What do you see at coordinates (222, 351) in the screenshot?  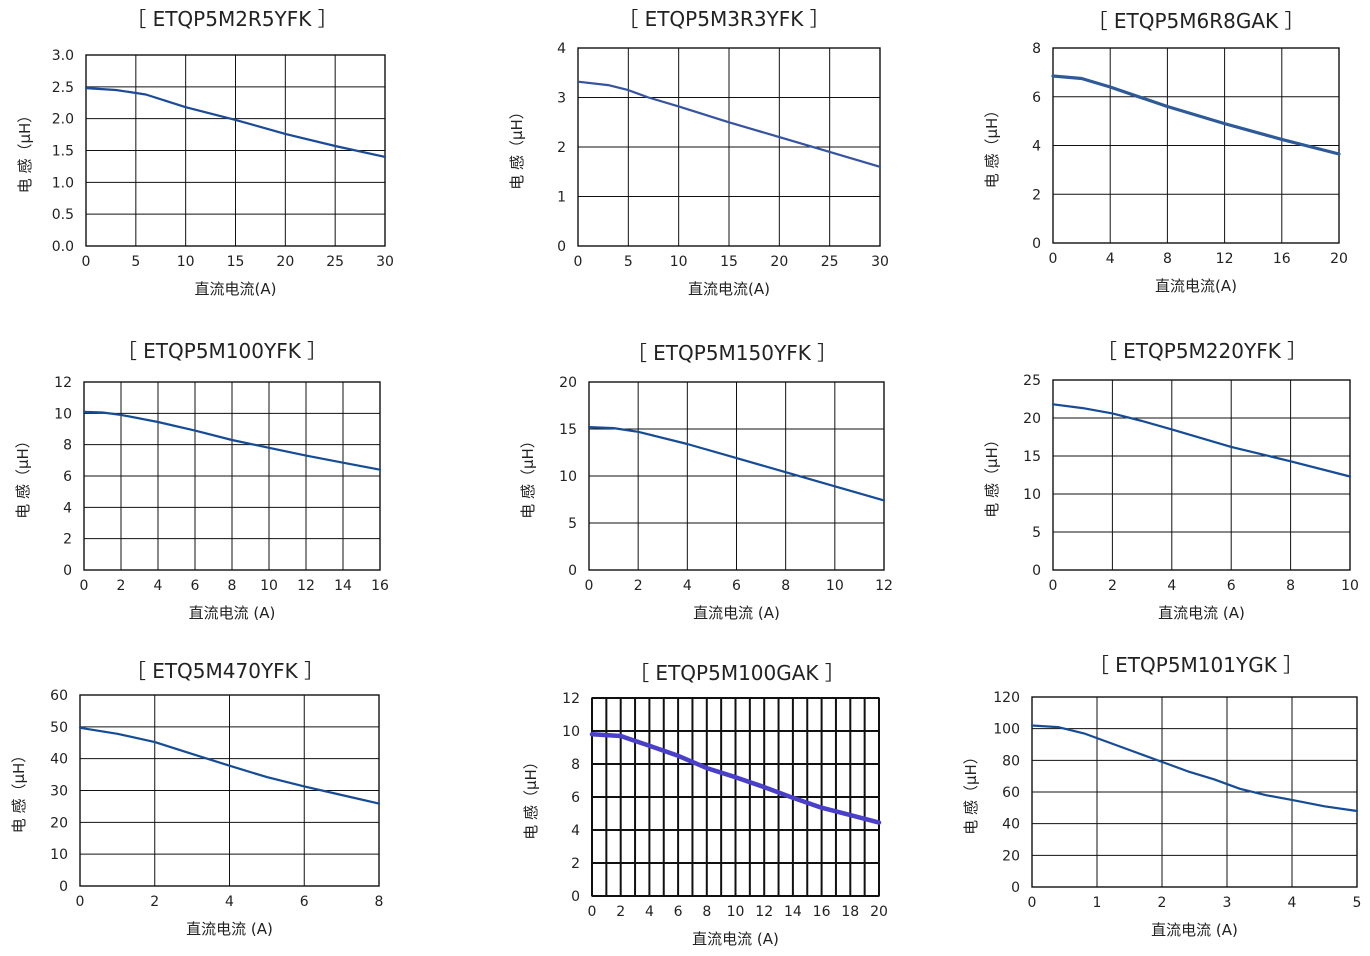 I see `chart-title: ［ ETQP5M100YFK ］` at bounding box center [222, 351].